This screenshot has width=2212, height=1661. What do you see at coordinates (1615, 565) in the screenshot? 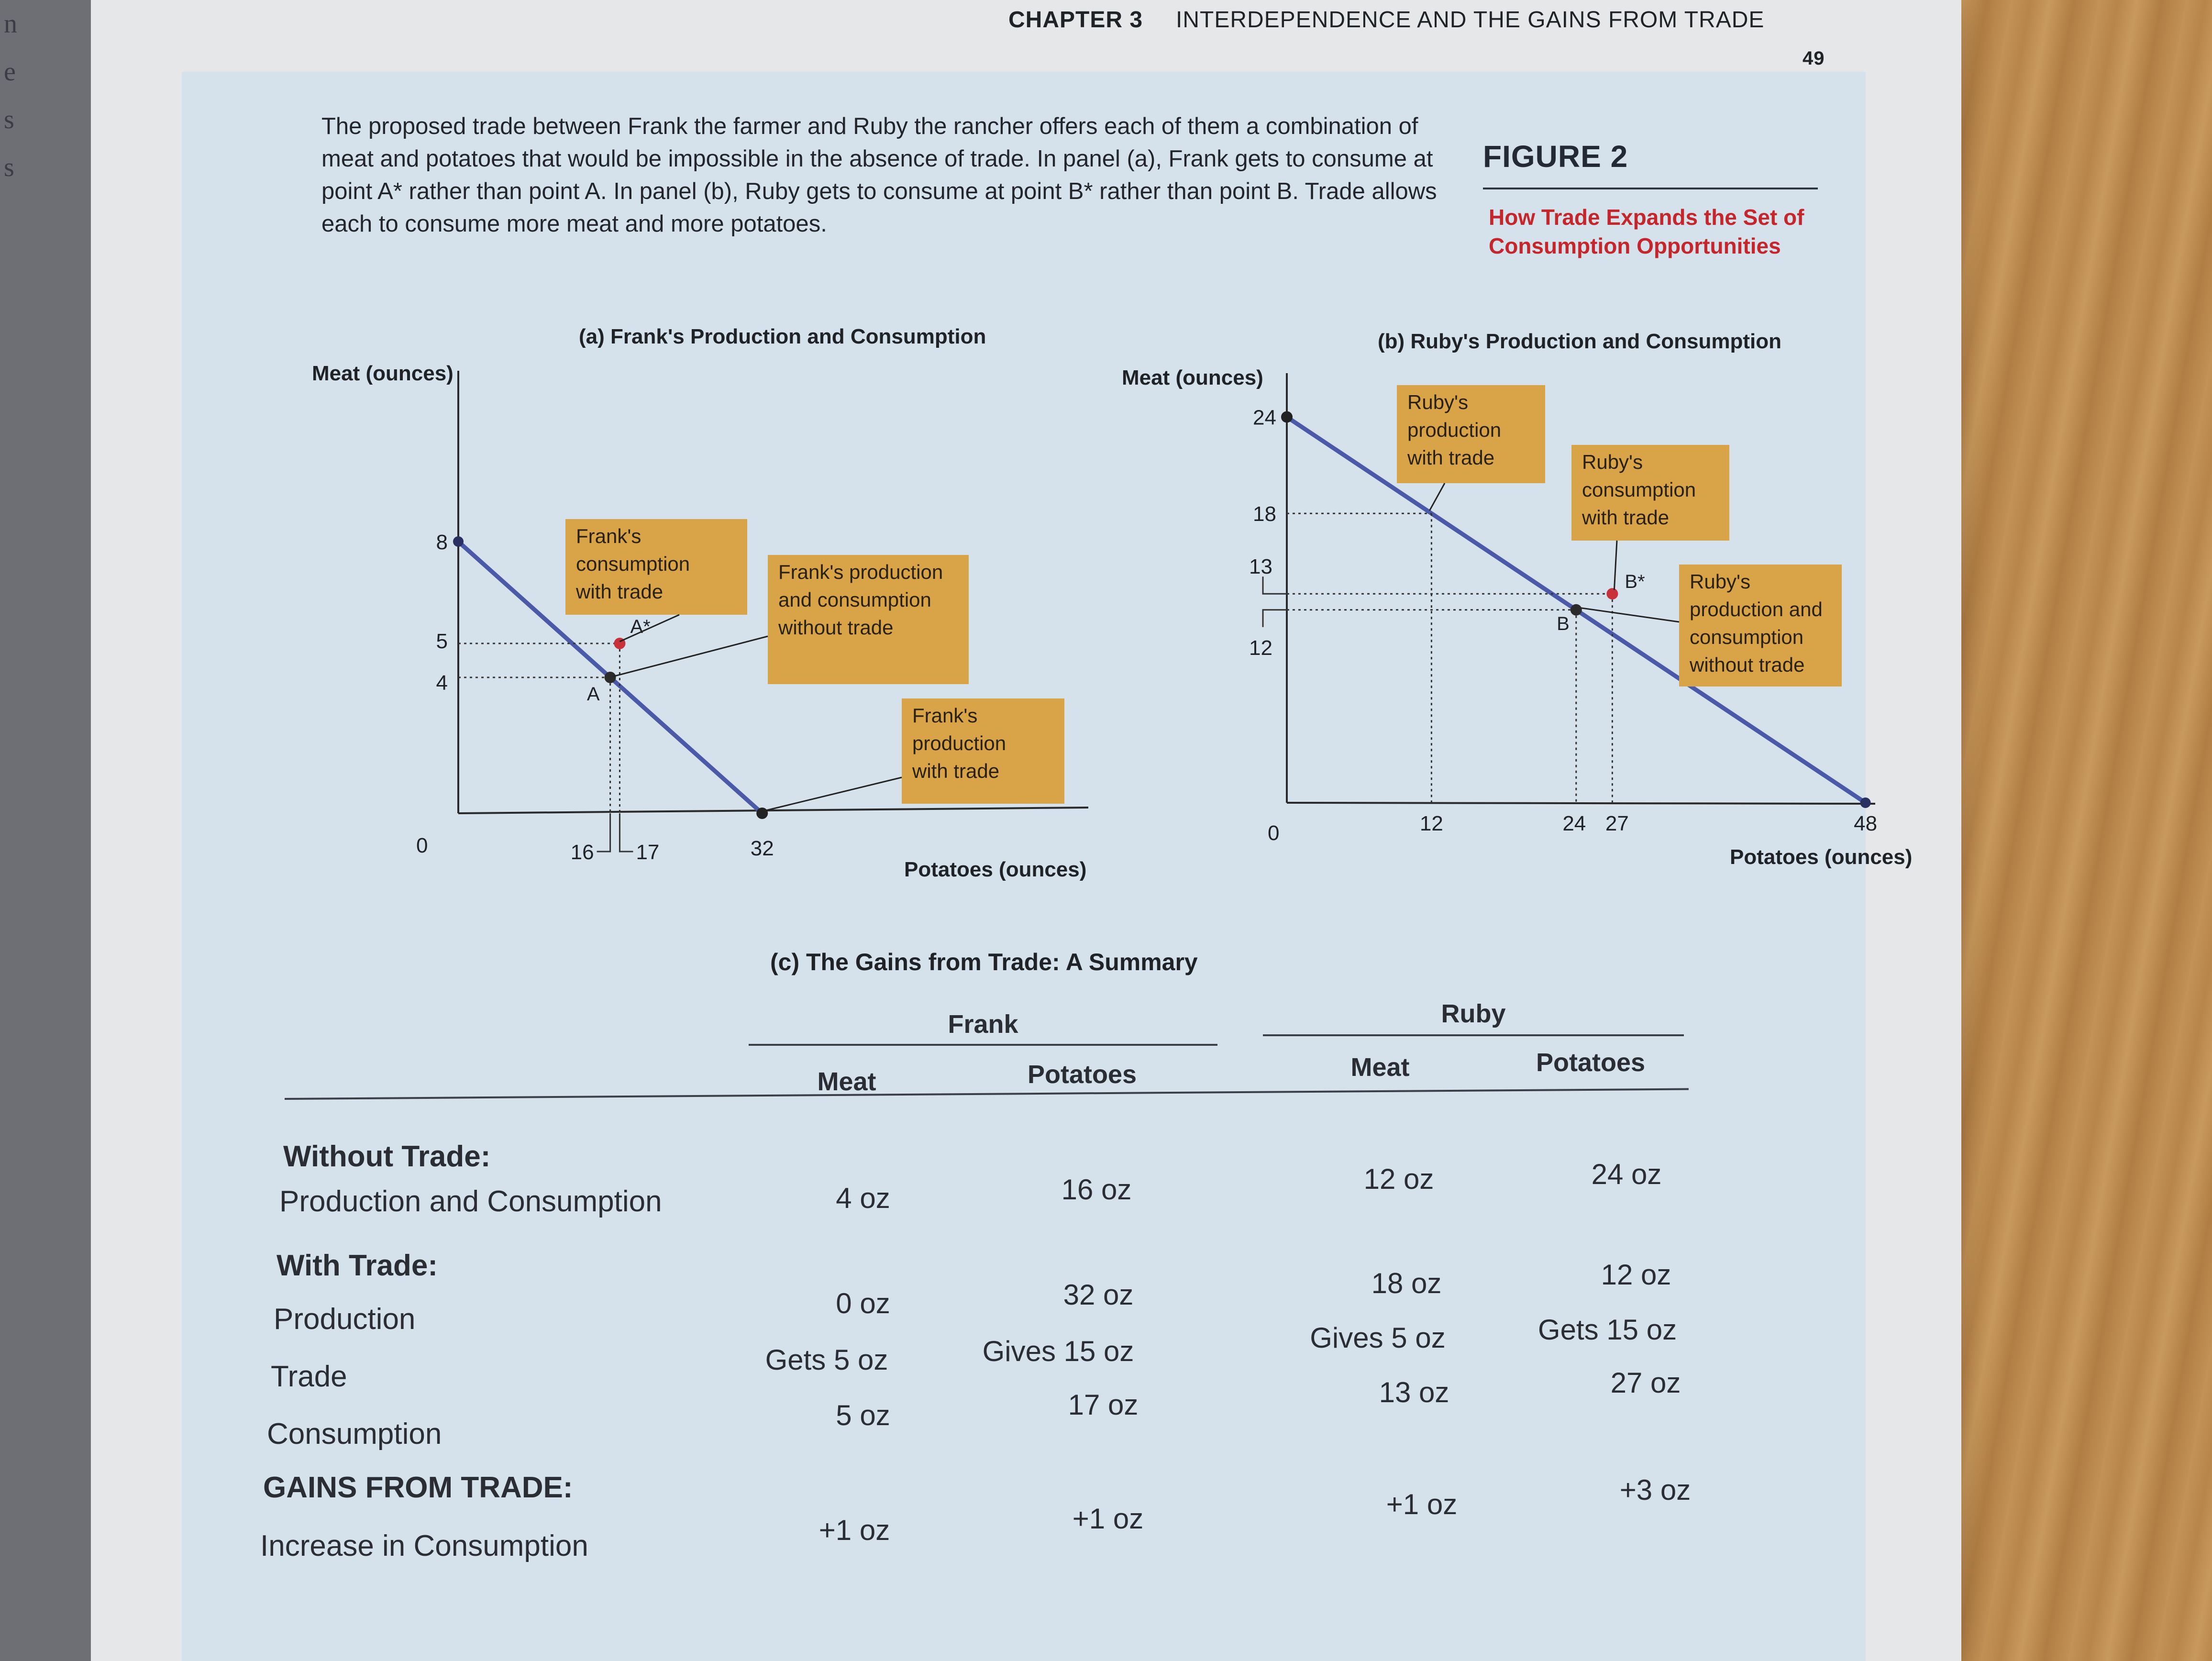
I see `panel-b-leader-bstar` at bounding box center [1615, 565].